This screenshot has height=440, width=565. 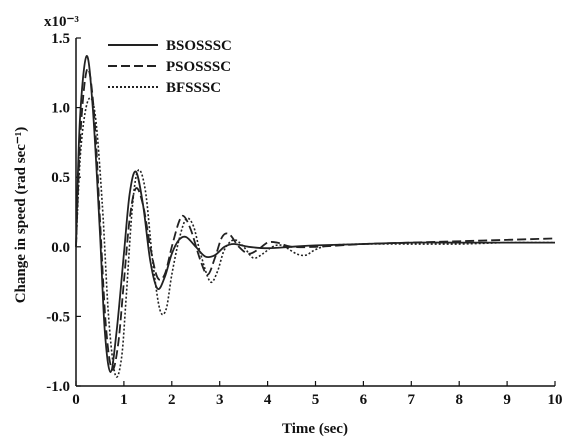 What do you see at coordinates (124, 400) in the screenshot?
I see `x-tick-label: 1` at bounding box center [124, 400].